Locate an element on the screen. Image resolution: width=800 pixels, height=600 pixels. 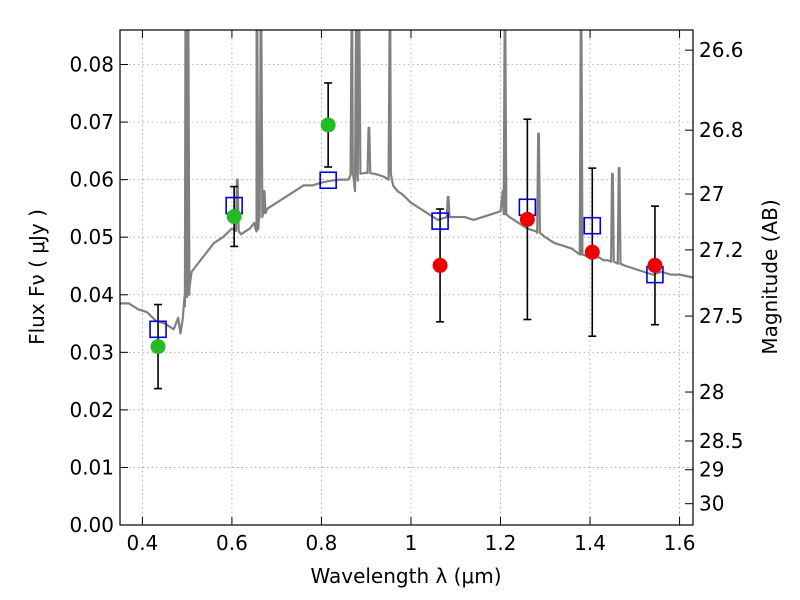
y2-tick-label: 27.5 is located at coordinates (721, 316).